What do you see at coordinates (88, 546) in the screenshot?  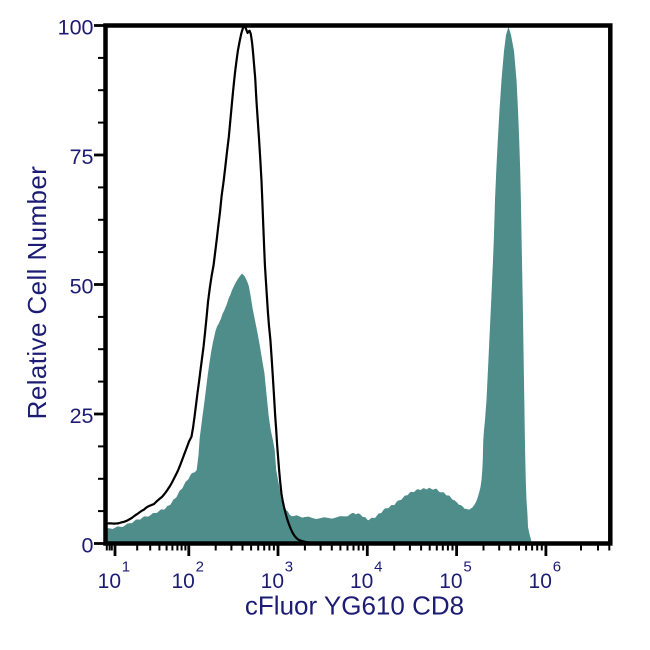 I see `svg-text: 0` at bounding box center [88, 546].